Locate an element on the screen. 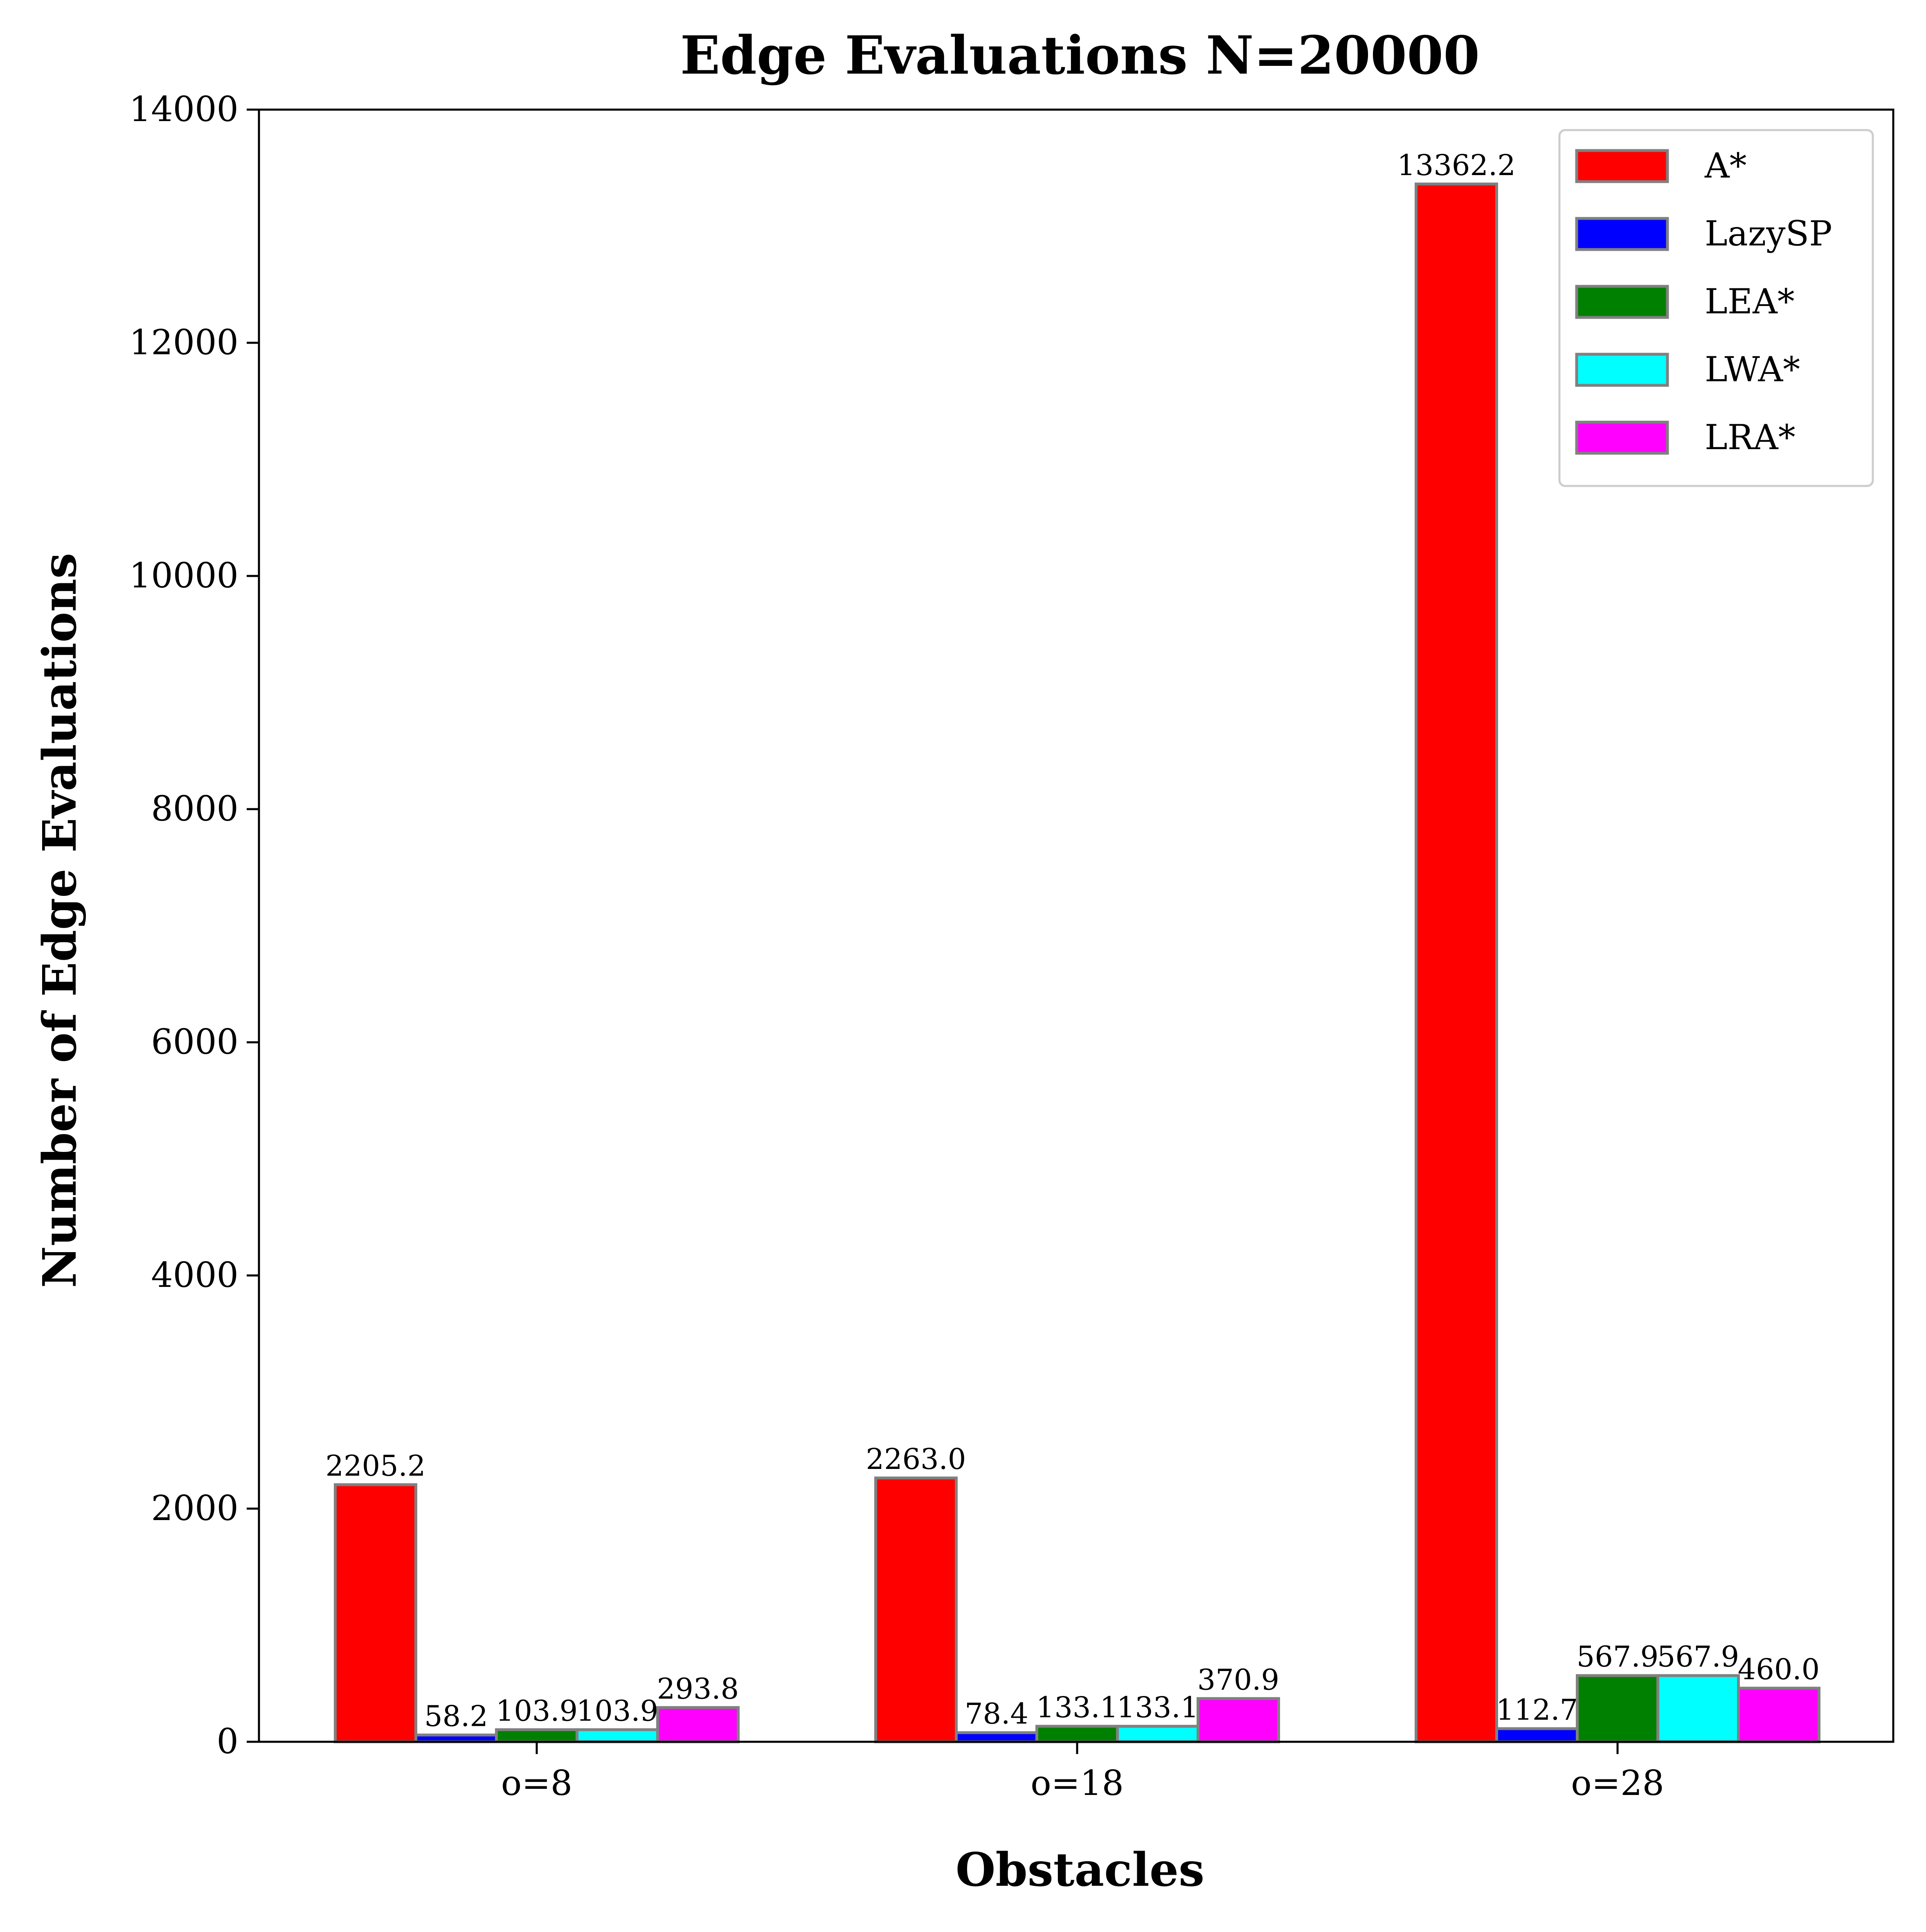  data-label: 2205.2 is located at coordinates (376, 1466).